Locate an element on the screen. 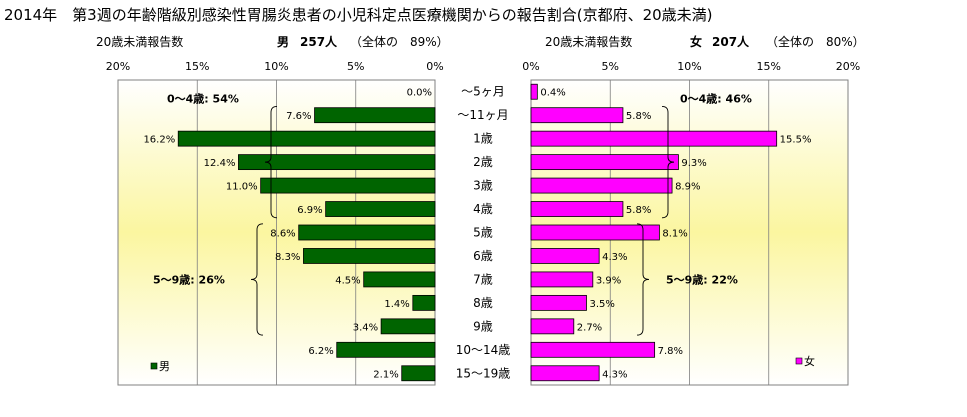  age-category-label: ～5ヶ月 is located at coordinates (483, 92).